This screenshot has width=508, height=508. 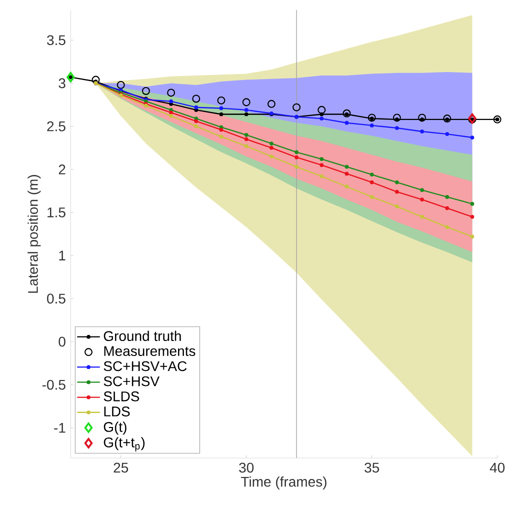 I want to click on y-tick-label: 3, so click(x=62, y=83).